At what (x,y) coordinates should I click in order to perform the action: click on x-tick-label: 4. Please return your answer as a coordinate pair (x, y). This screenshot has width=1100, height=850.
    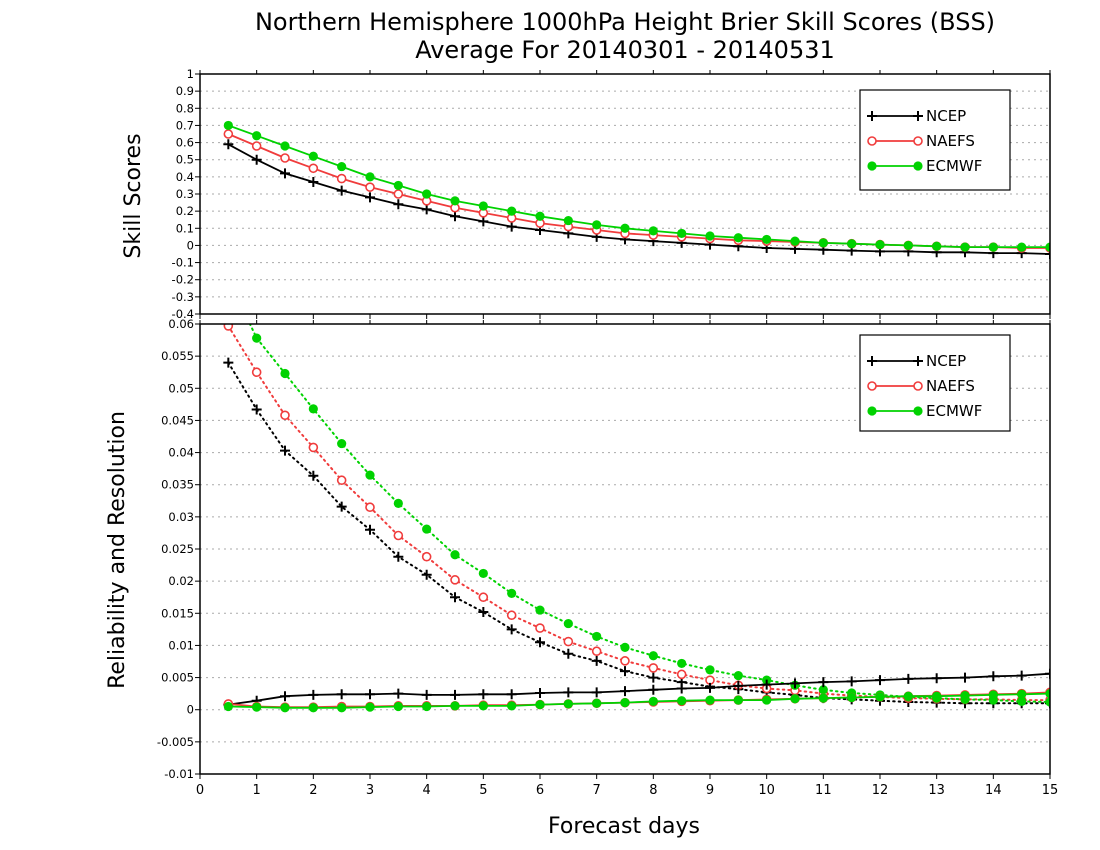
    Looking at the image, I should click on (427, 790).